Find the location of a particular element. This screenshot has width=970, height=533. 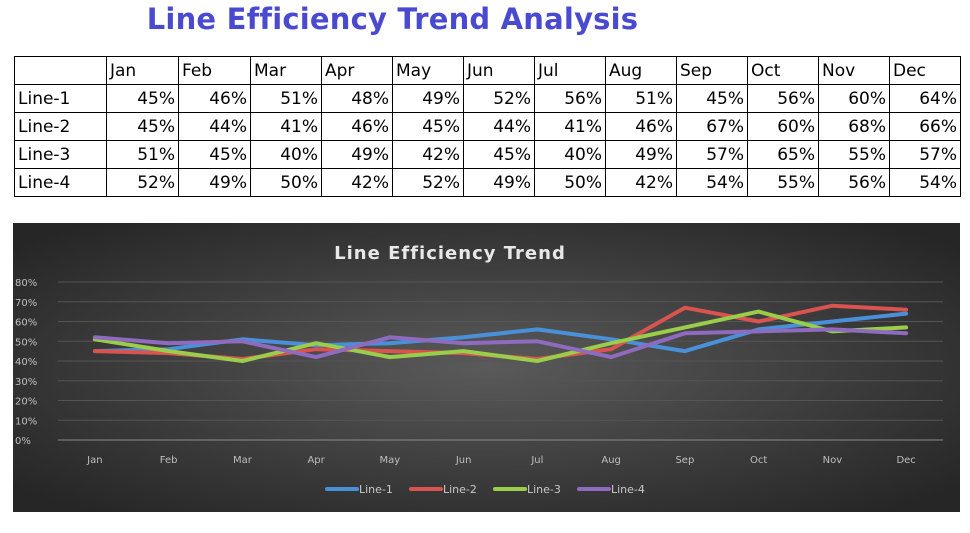

table-cell: 41% is located at coordinates (570, 126).